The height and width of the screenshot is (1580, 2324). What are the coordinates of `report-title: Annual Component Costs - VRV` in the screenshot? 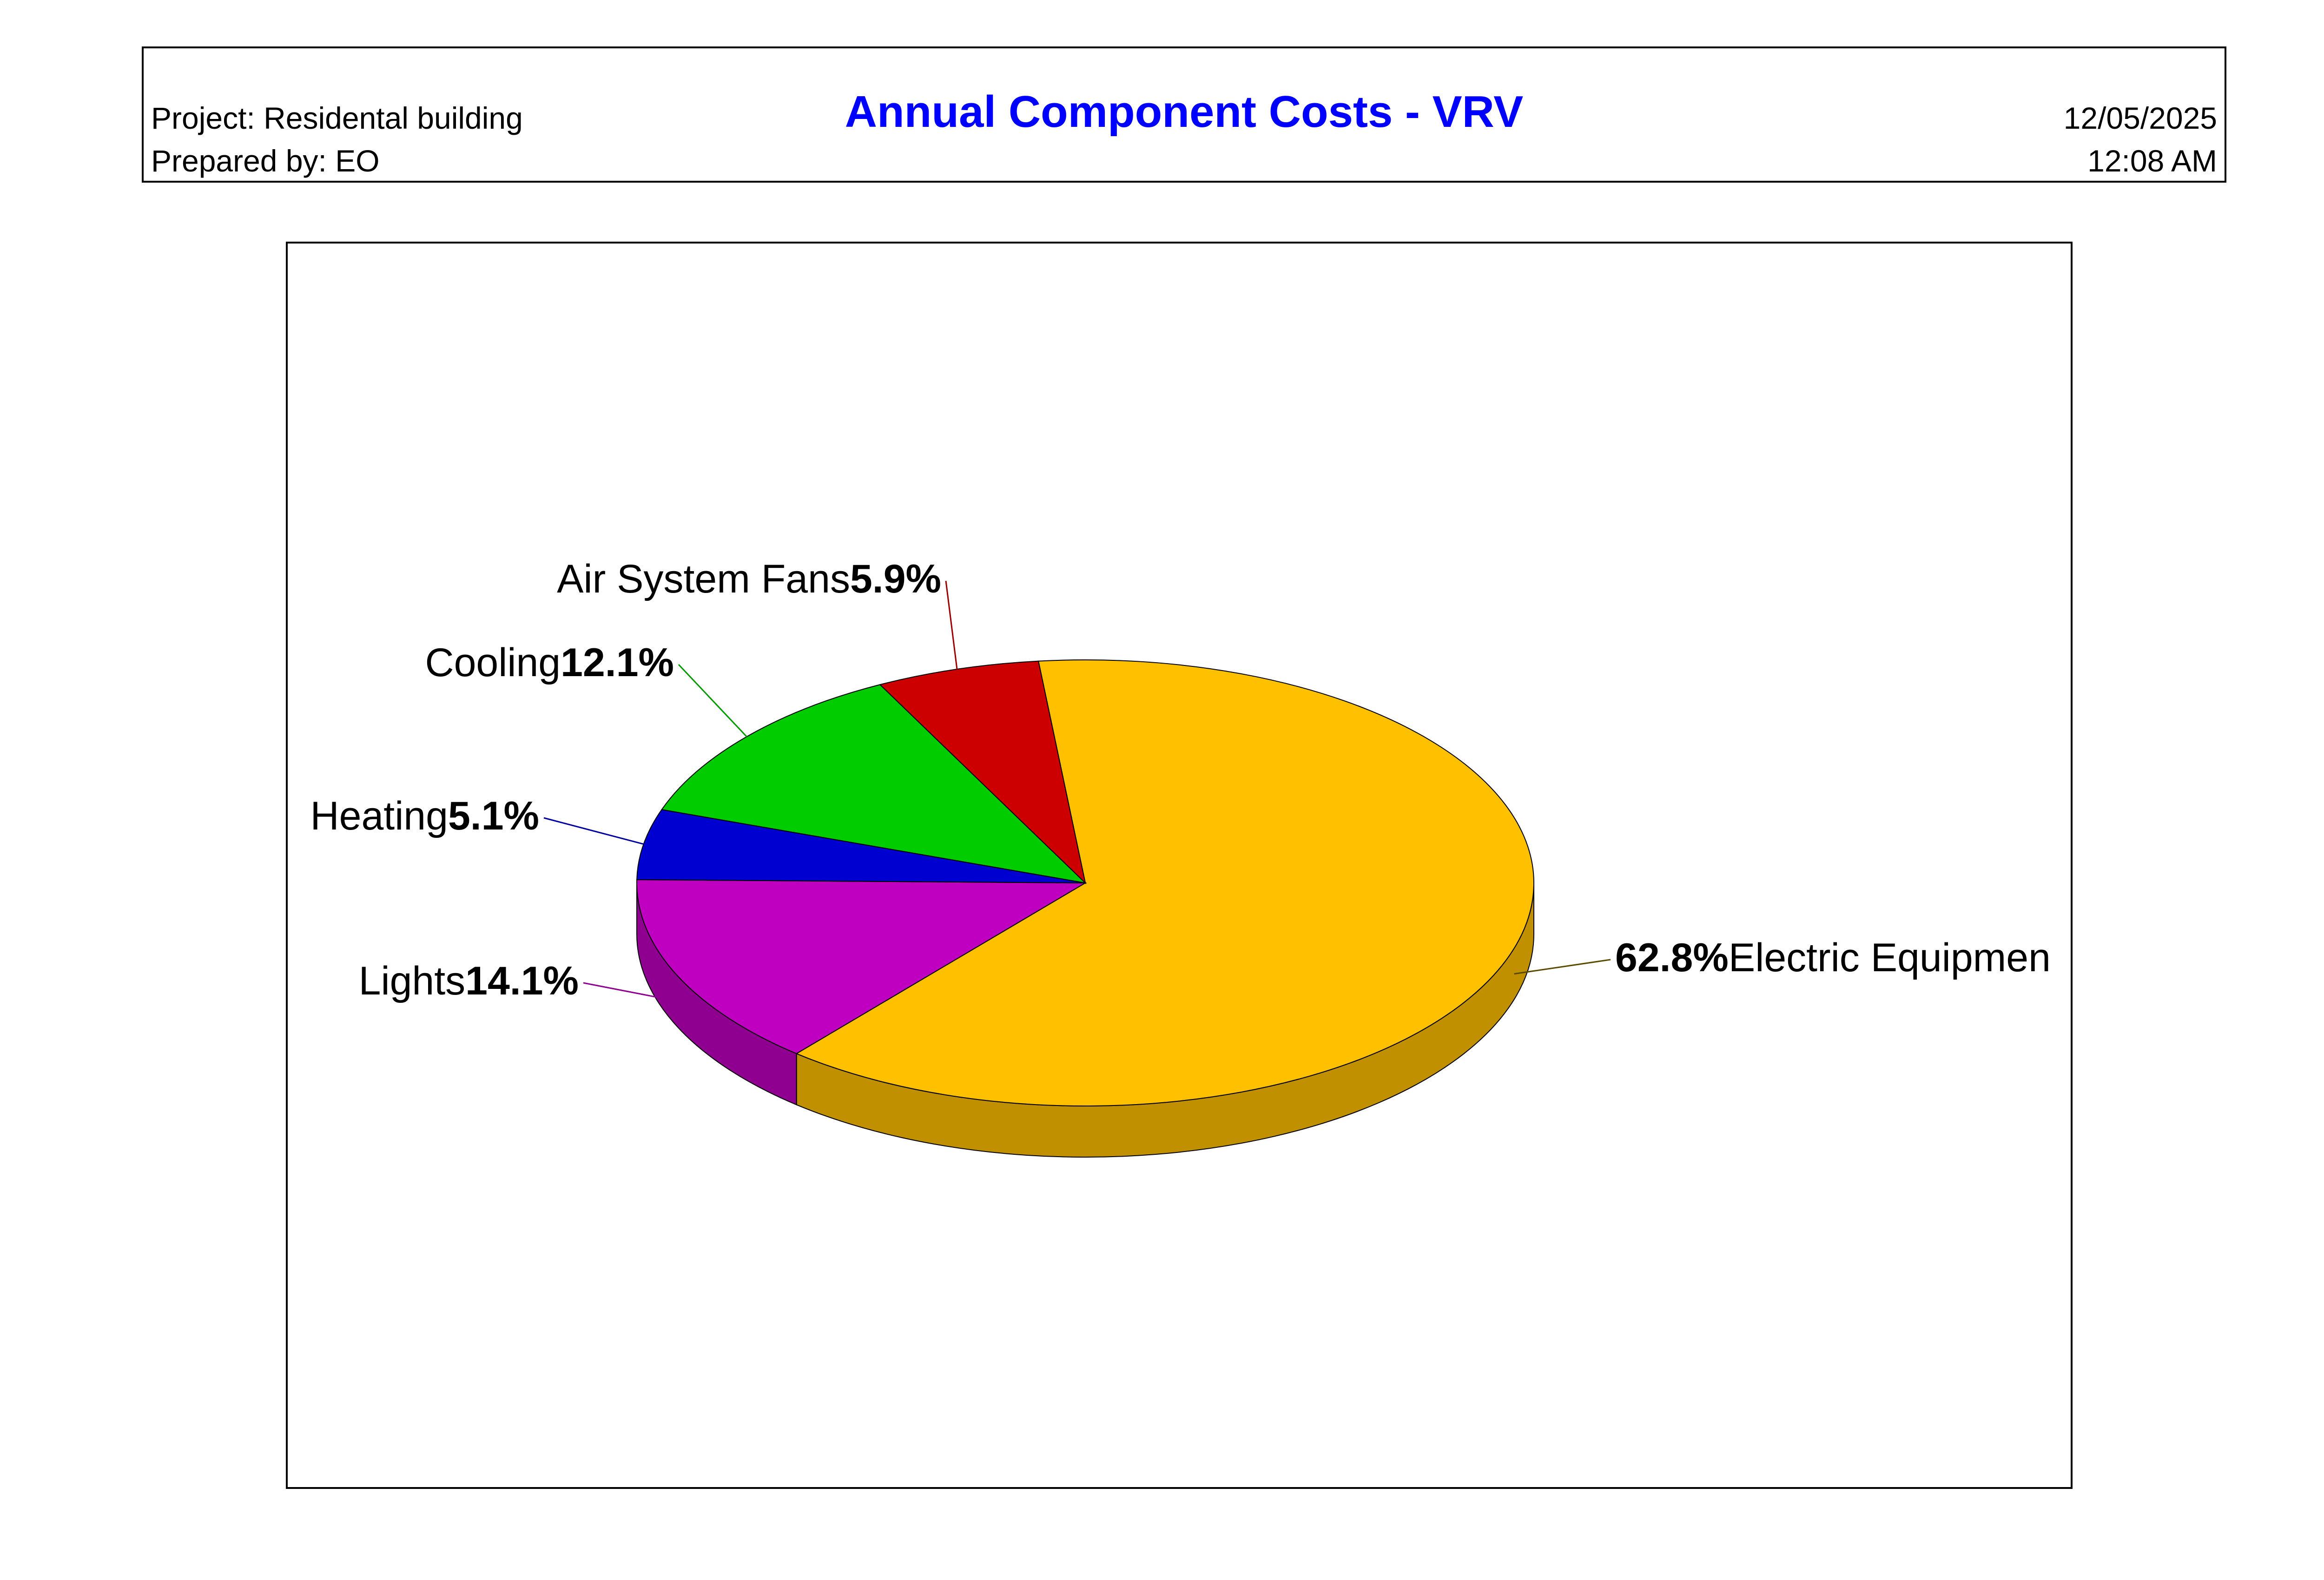 It's located at (1184, 112).